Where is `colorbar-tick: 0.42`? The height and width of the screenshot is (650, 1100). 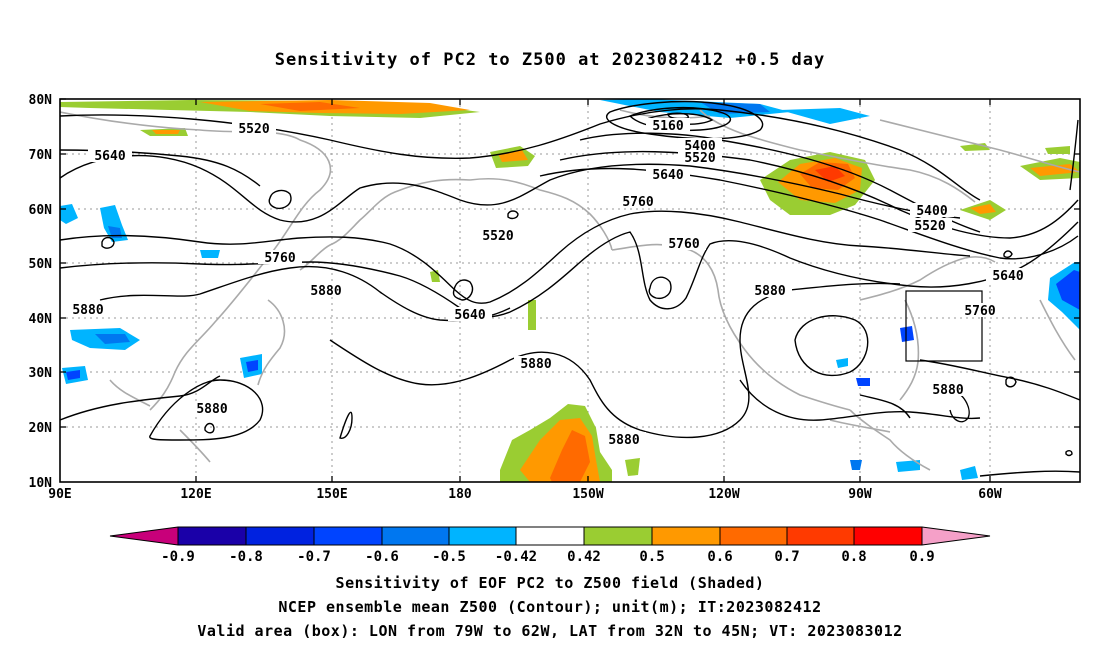
colorbar-tick: 0.42 is located at coordinates (584, 557).